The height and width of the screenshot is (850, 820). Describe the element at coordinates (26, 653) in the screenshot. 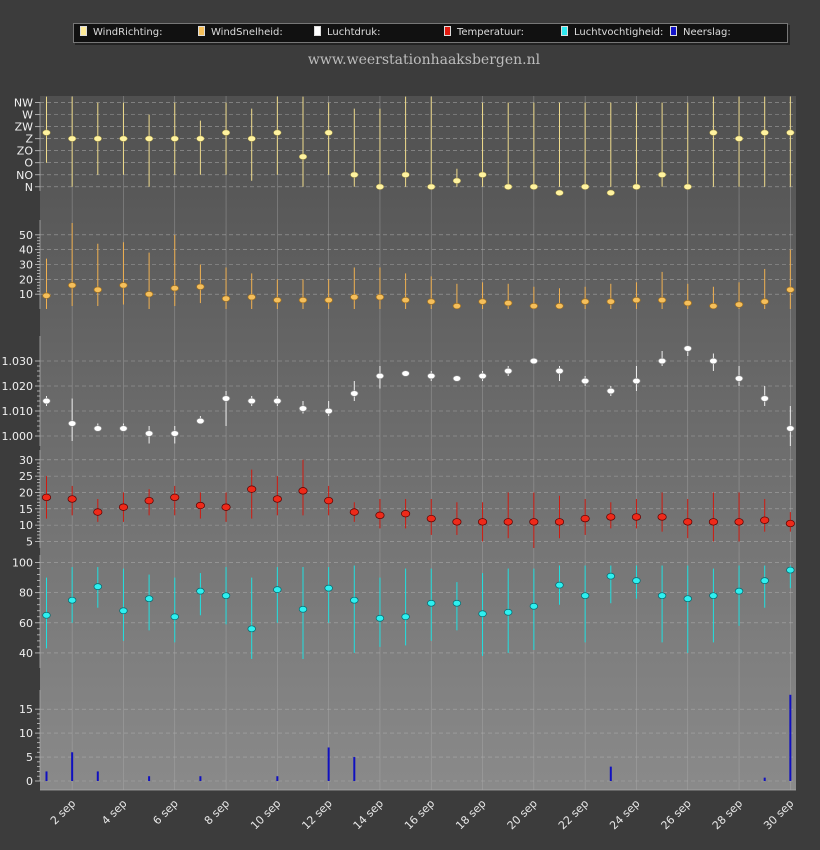

I see `y-tick-label: 40` at that location.